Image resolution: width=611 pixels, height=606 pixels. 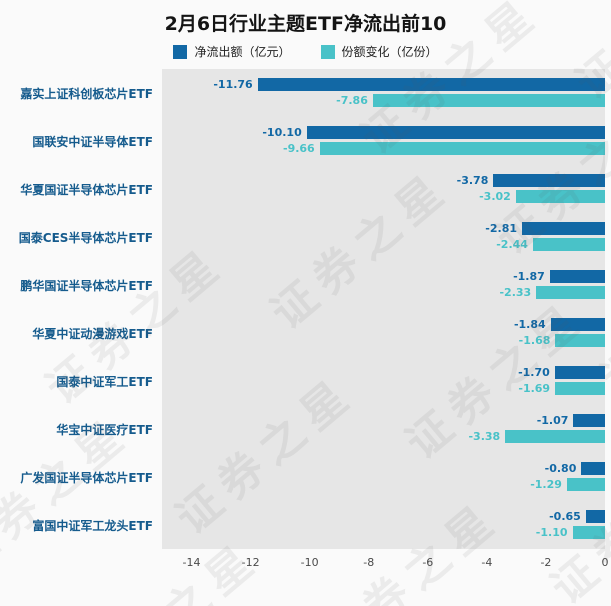 I want to click on x-axis-tick-label: -2, so click(x=546, y=562).